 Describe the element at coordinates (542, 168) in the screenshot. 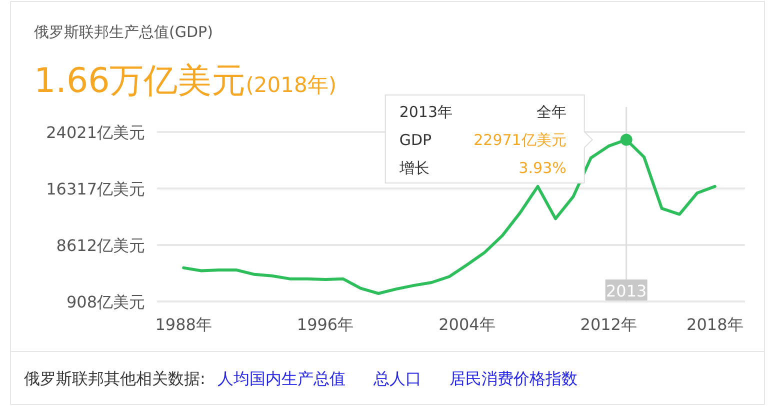

I see `annotation: 3.93%` at that location.